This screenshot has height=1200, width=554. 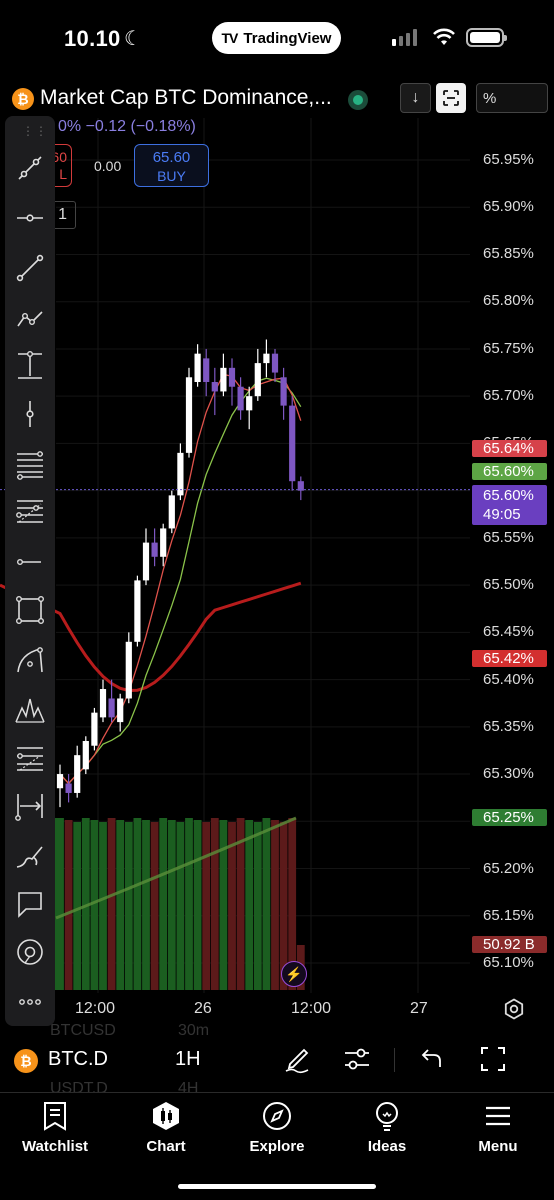 What do you see at coordinates (30, 318) in the screenshot?
I see `pattern-icon` at bounding box center [30, 318].